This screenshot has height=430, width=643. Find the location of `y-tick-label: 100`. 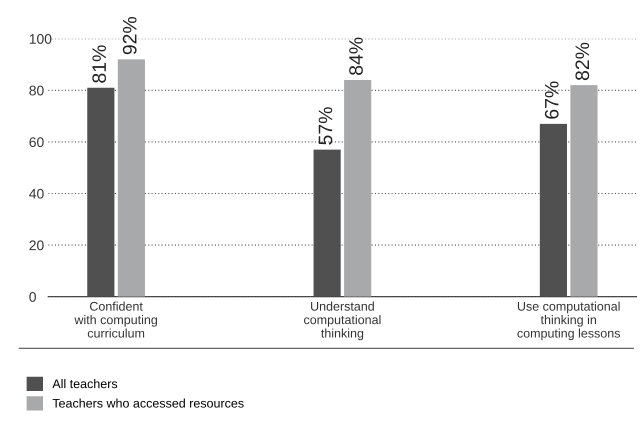

y-tick-label: 100 is located at coordinates (41, 39).